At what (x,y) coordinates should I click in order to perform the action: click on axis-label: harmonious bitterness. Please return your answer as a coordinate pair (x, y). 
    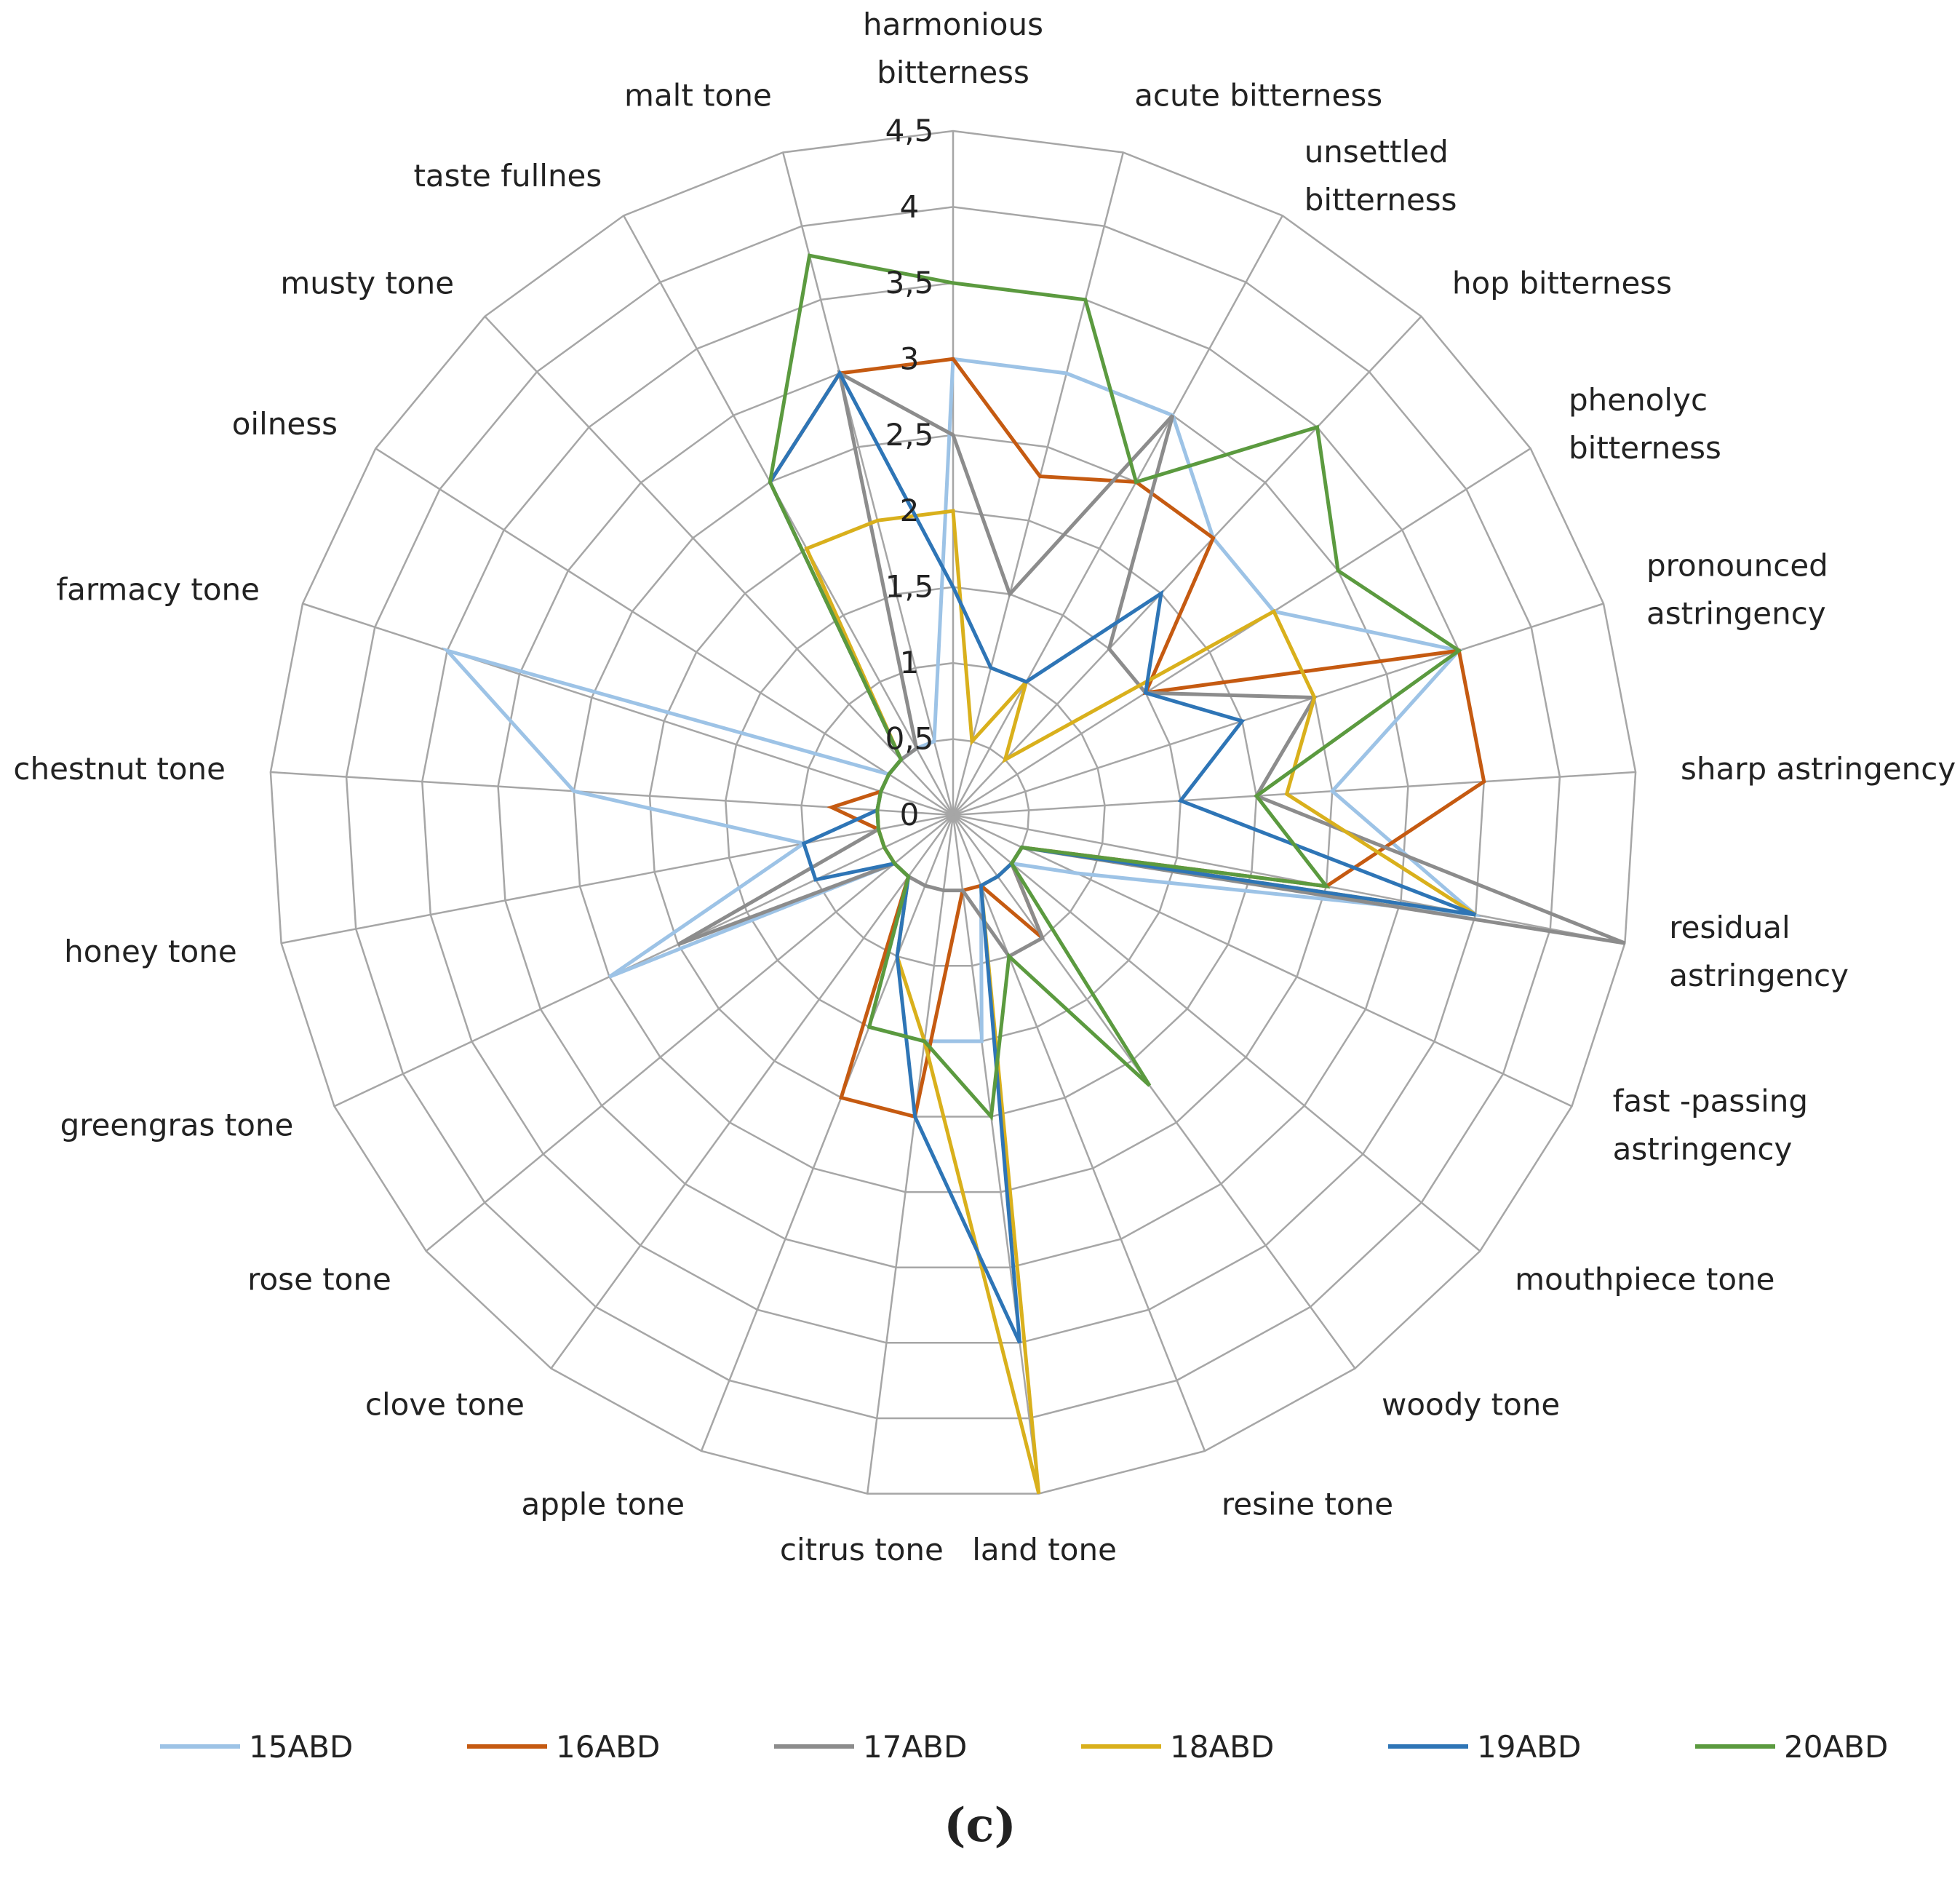
    Looking at the image, I should click on (953, 48).